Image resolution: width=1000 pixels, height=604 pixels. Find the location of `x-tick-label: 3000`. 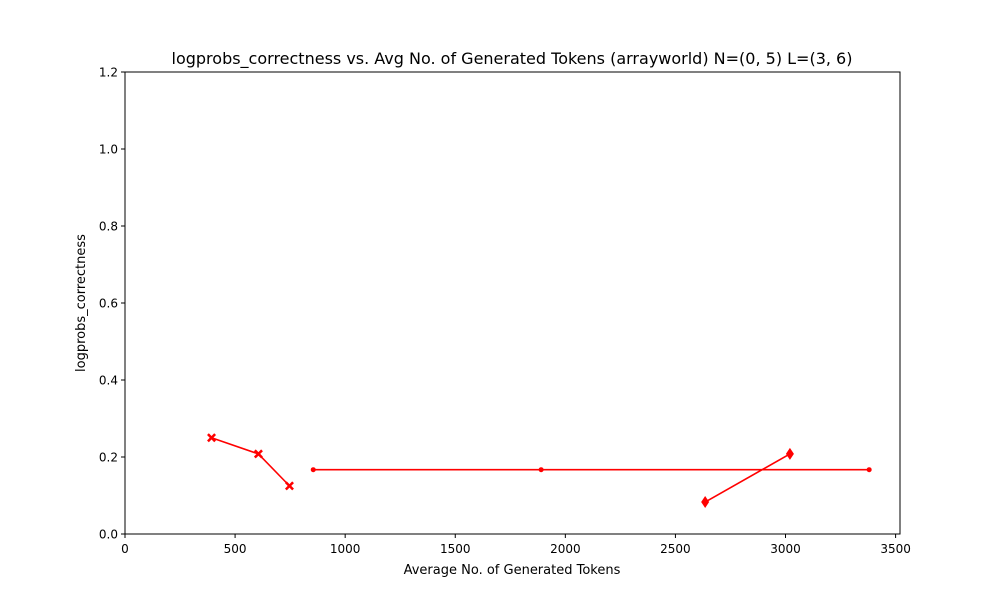

x-tick-label: 3000 is located at coordinates (785, 549).